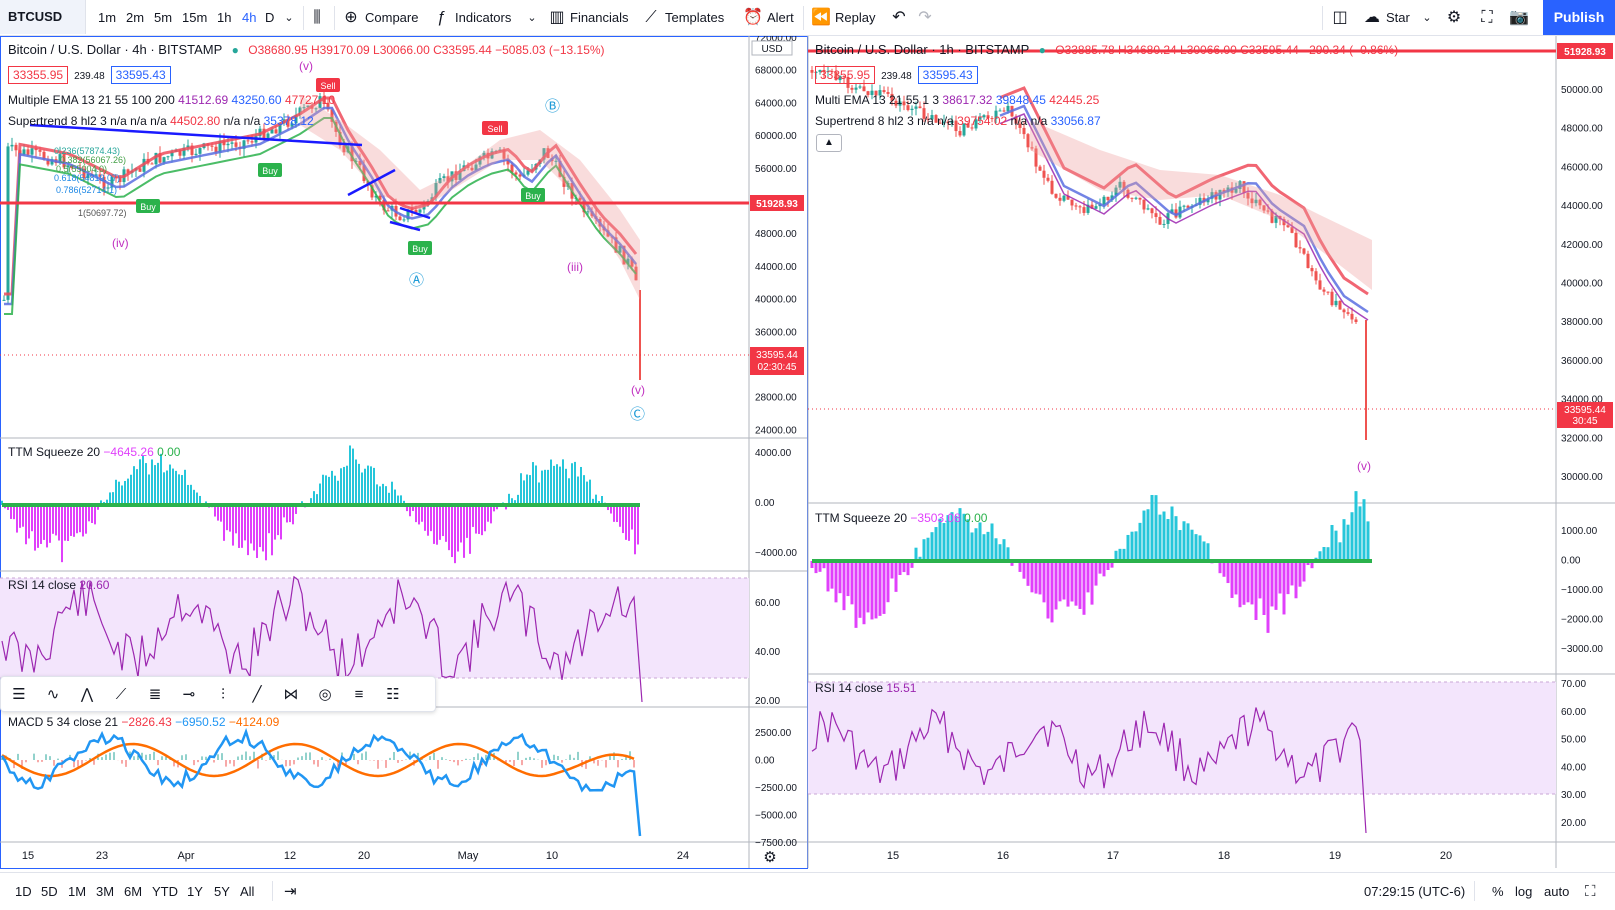 The image size is (1615, 910). I want to click on star-button: Star, so click(1398, 17).